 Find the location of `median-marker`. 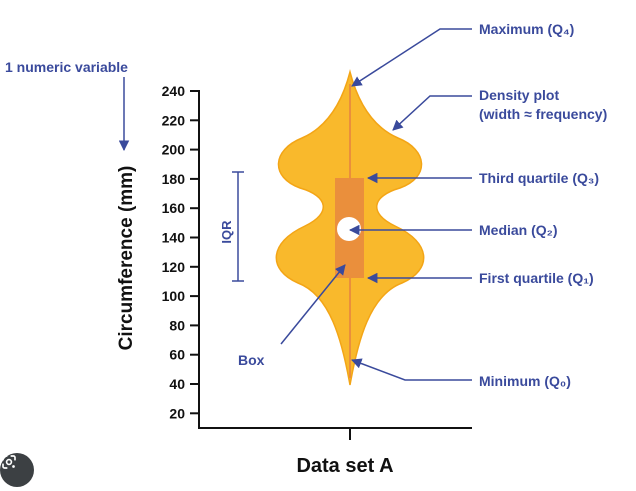

median-marker is located at coordinates (349, 229).